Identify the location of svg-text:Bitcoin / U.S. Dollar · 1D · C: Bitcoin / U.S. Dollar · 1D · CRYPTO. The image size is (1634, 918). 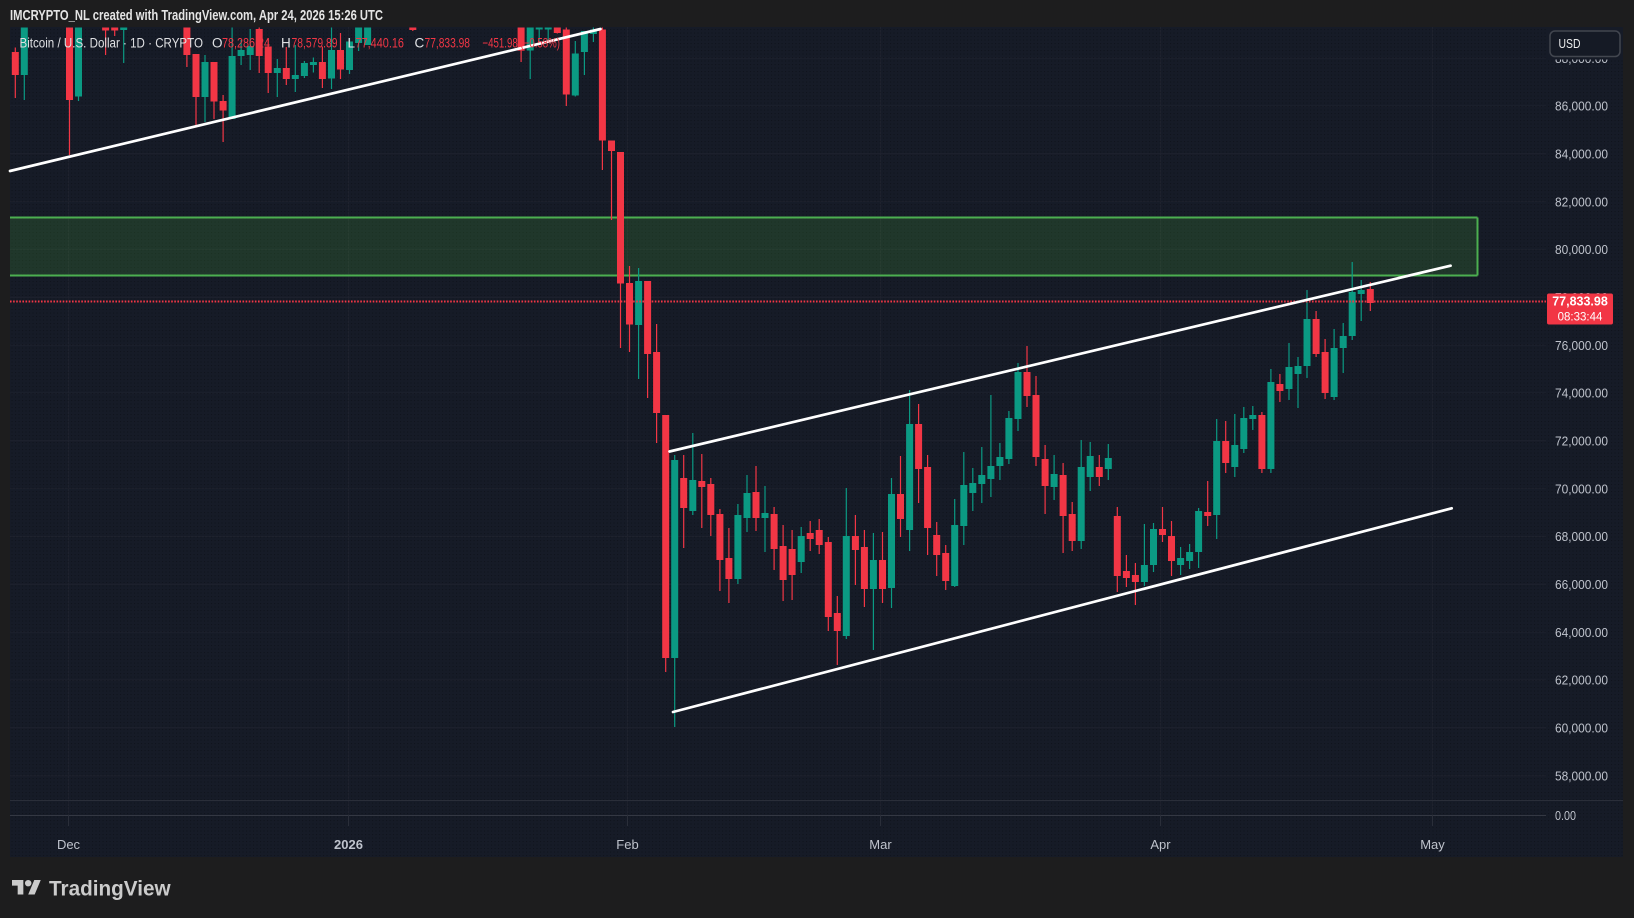
(112, 43).